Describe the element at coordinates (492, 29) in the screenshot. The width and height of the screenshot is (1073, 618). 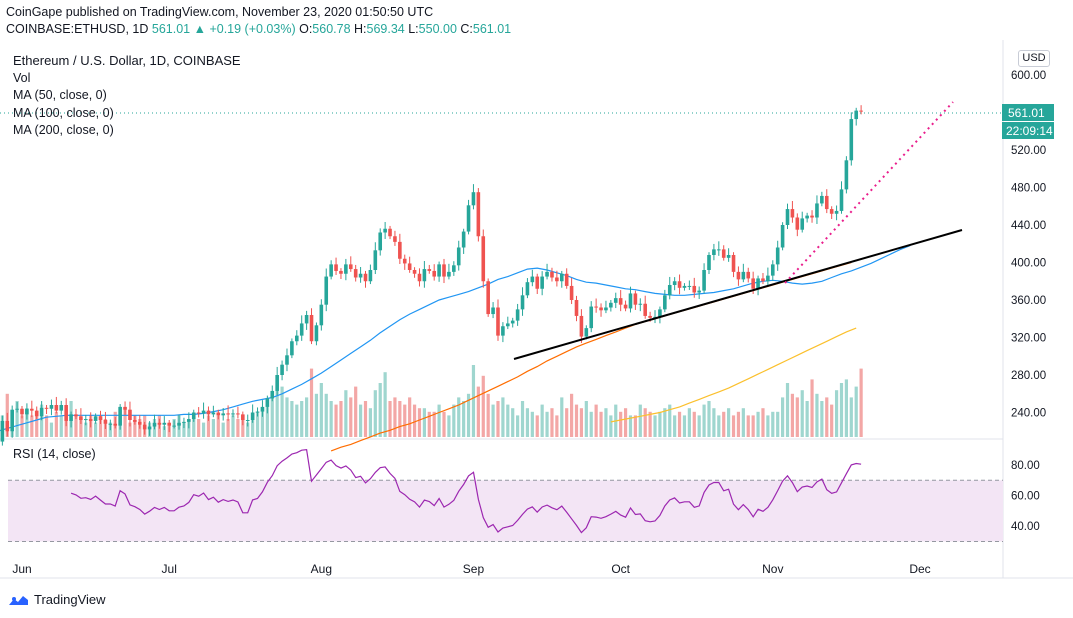
I see `close-value: 561.01` at that location.